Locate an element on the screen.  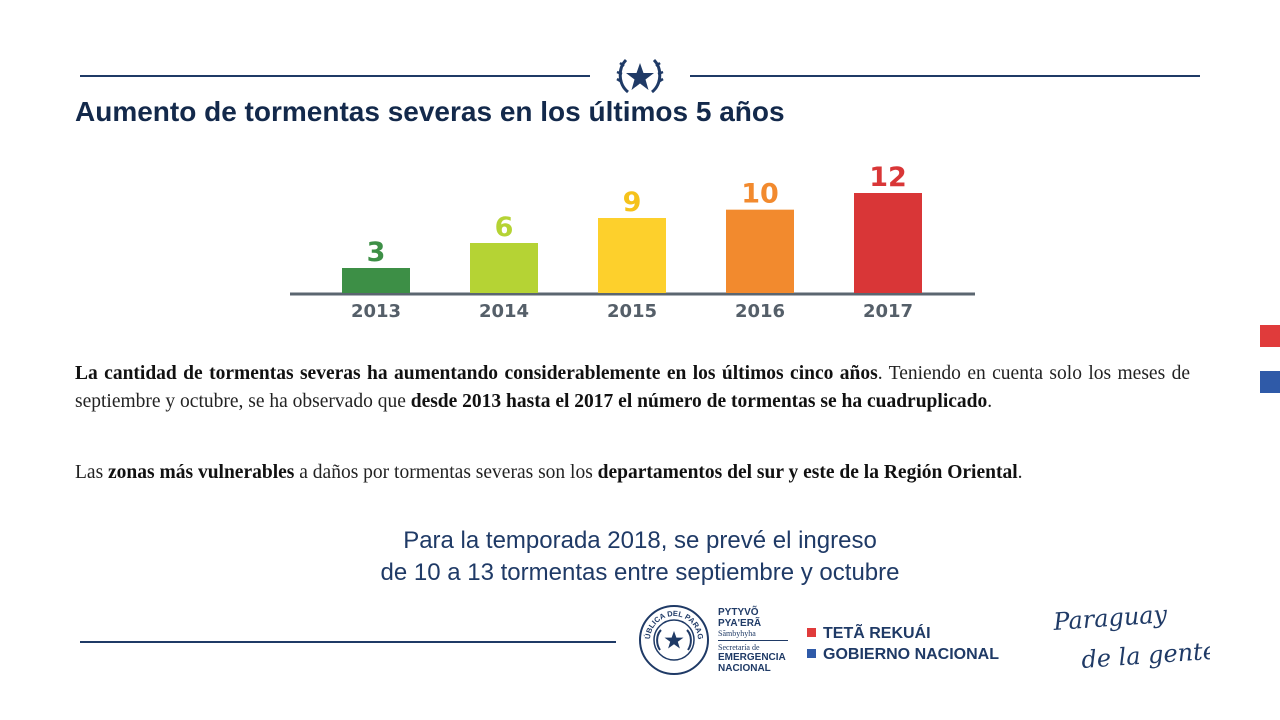
top-left-rule is located at coordinates (335, 76).